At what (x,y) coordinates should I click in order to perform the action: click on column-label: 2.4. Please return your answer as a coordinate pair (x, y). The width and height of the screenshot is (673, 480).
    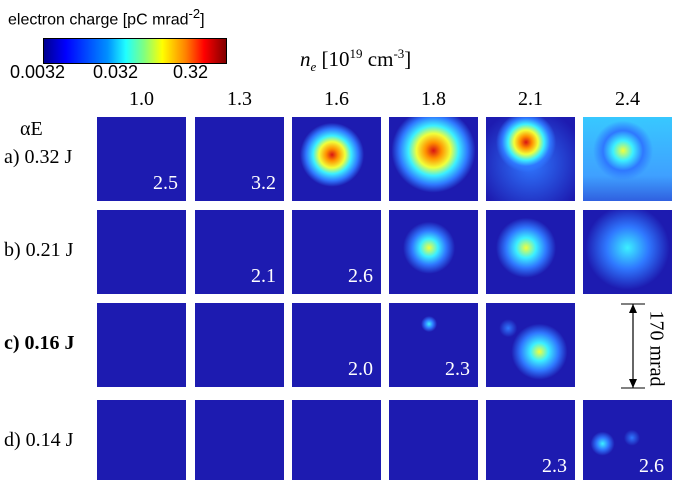
    Looking at the image, I should click on (627, 99).